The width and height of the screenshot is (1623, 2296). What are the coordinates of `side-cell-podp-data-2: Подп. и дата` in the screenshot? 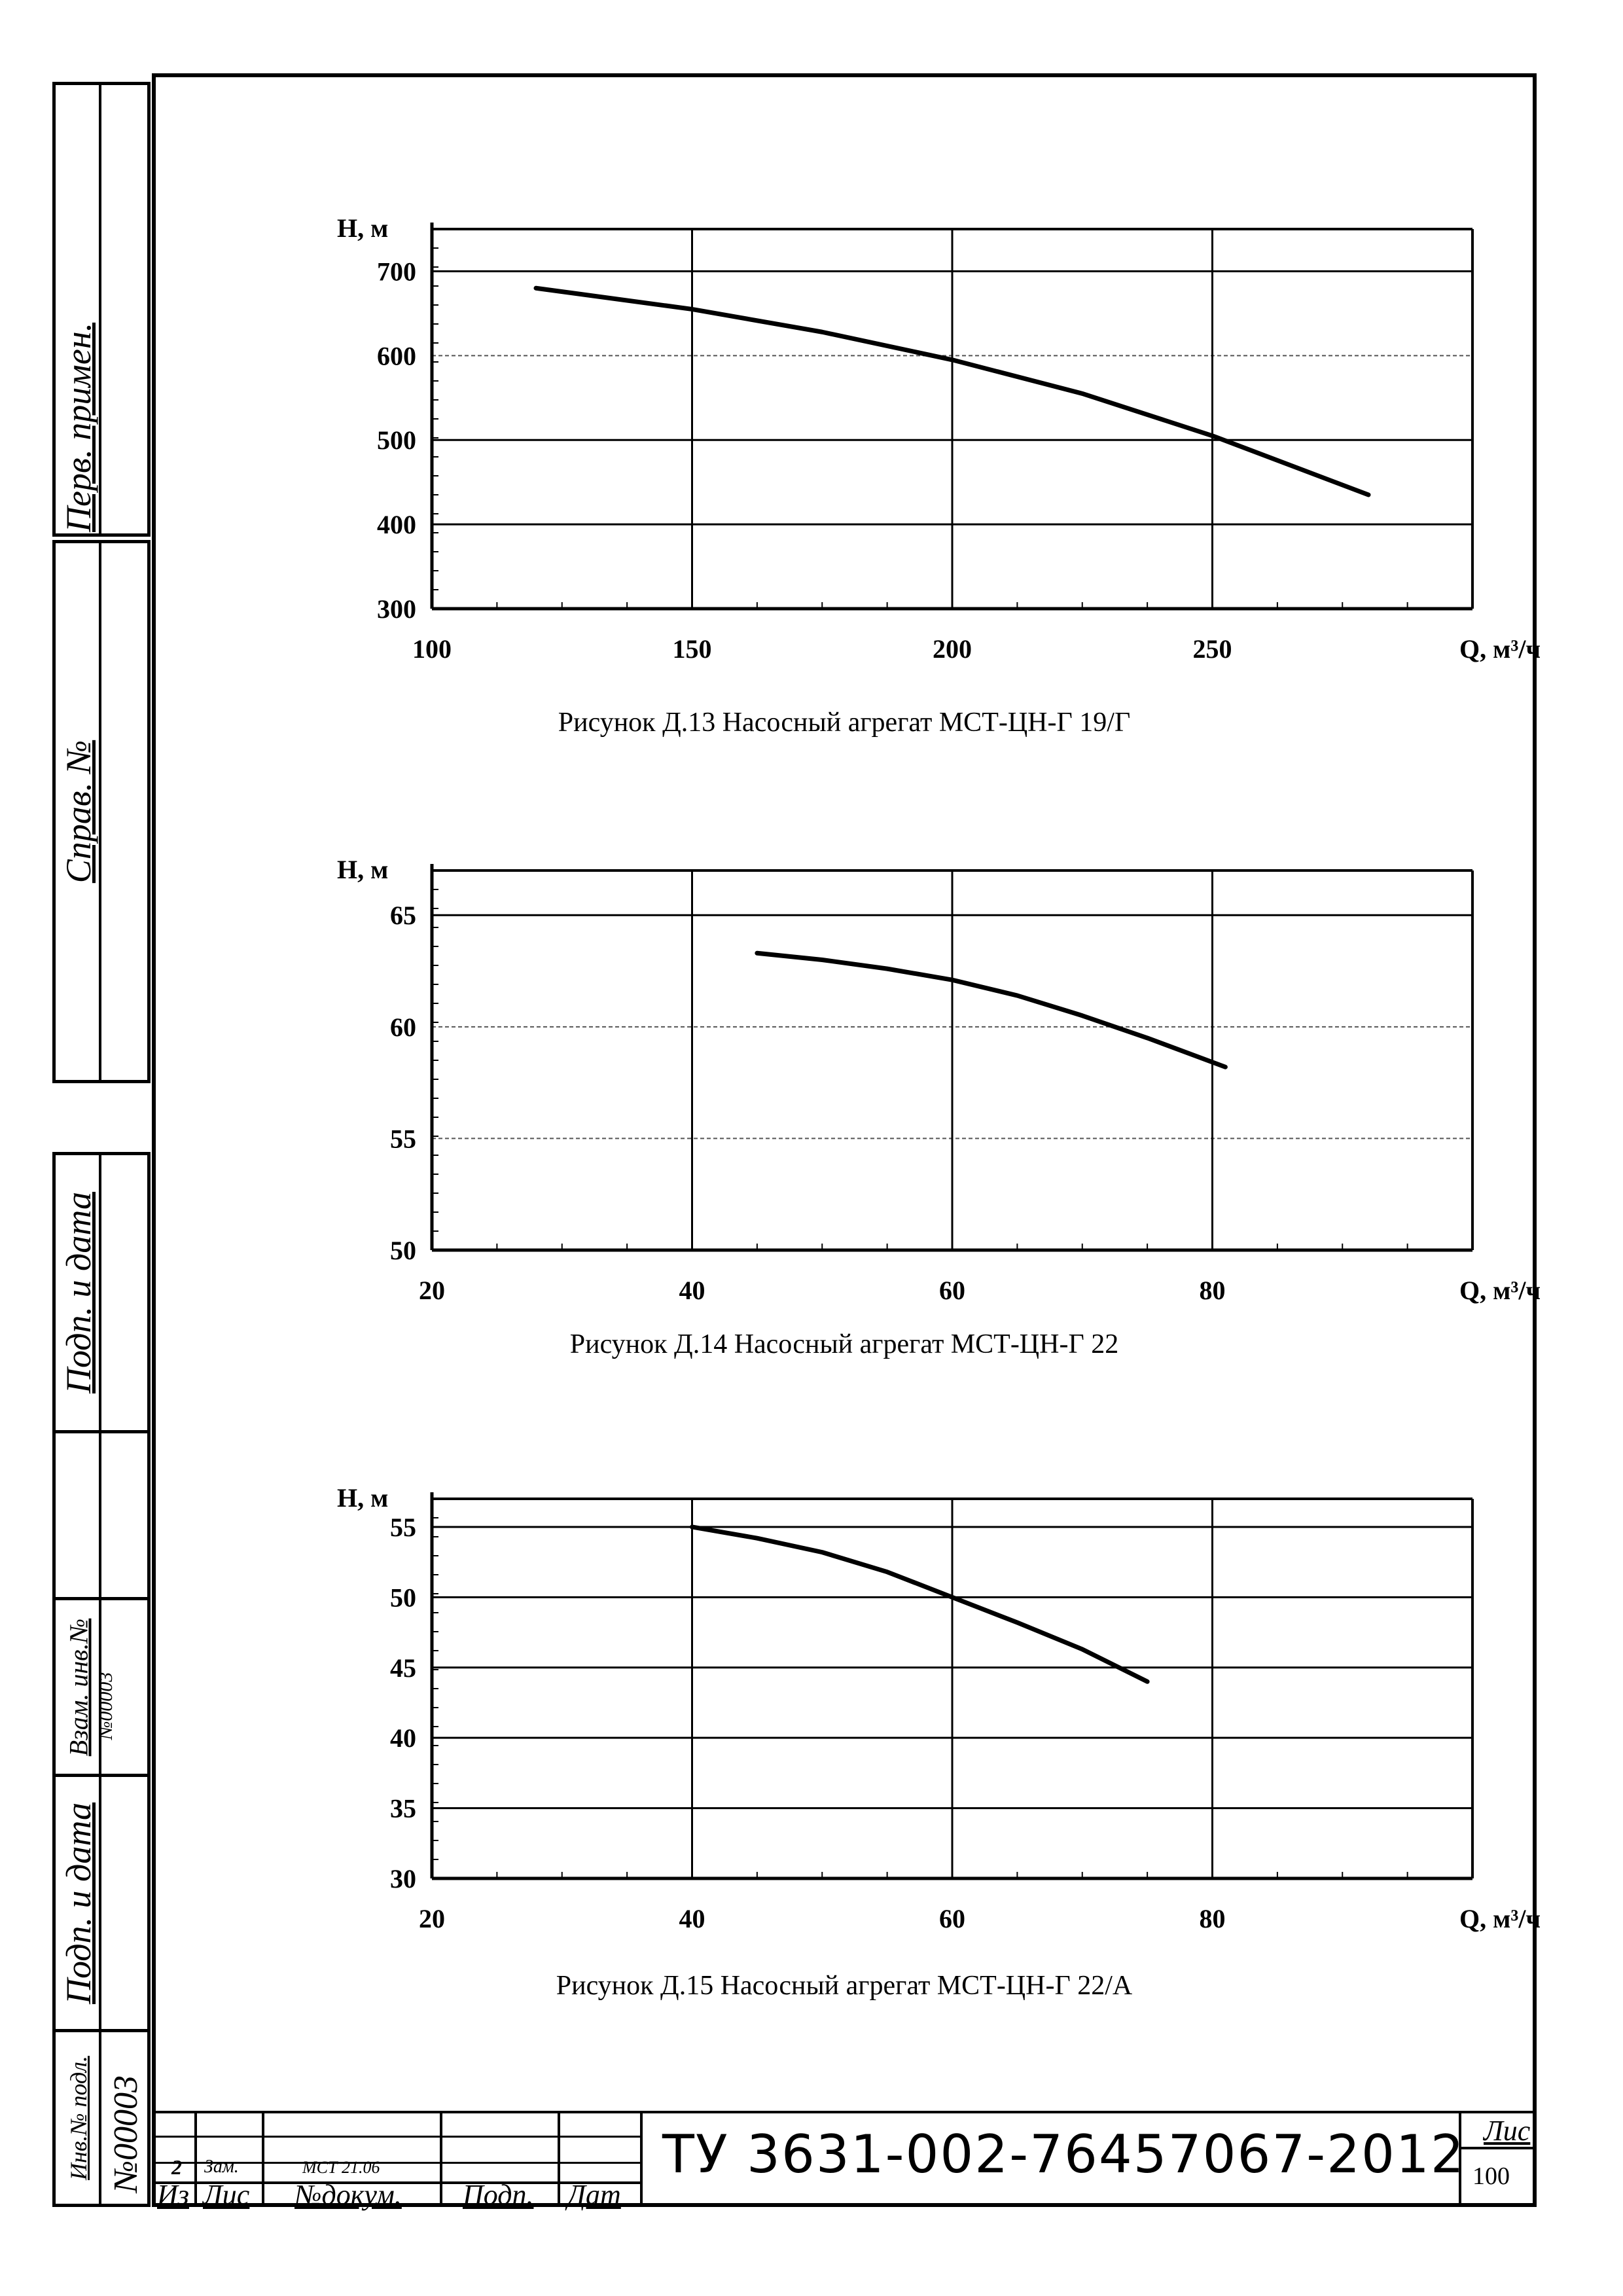 It's located at (101, 1903).